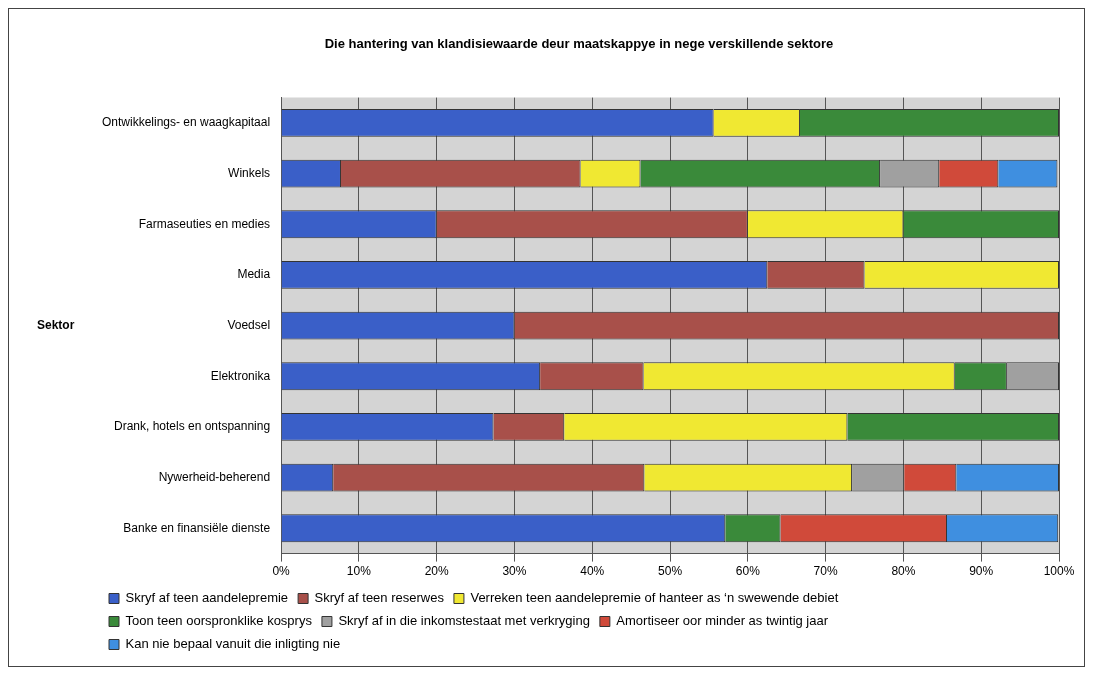 The height and width of the screenshot is (675, 1093). I want to click on x-tick-label: 70%, so click(825, 571).